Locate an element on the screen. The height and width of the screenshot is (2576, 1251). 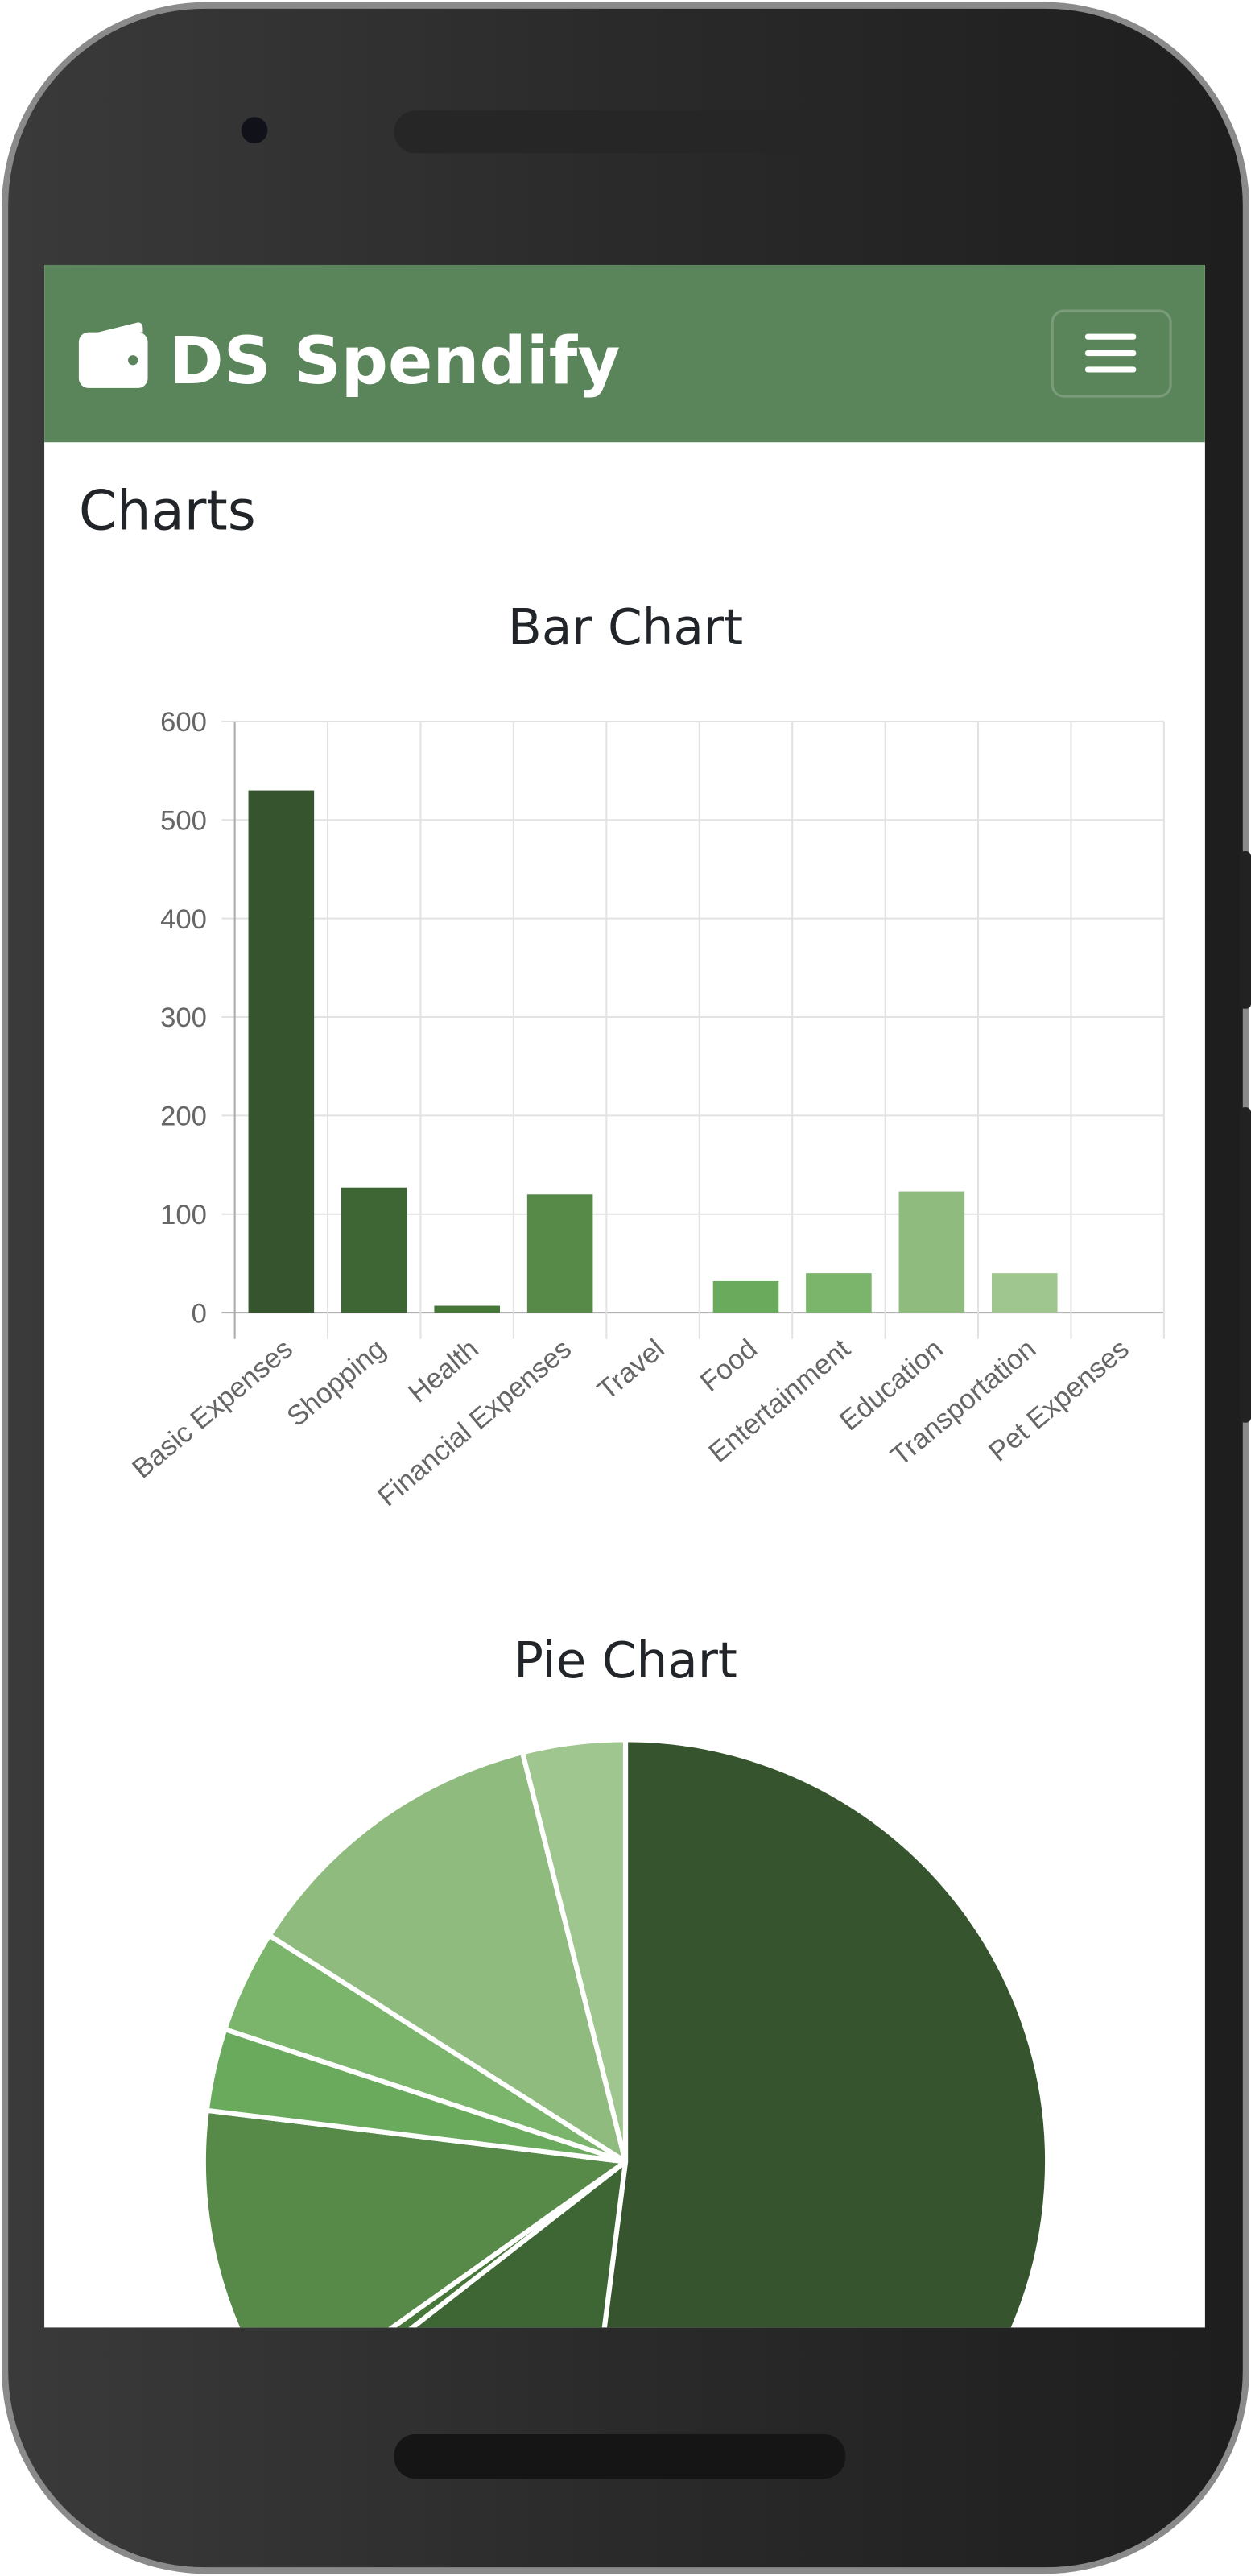
menu-button is located at coordinates (1111, 353).